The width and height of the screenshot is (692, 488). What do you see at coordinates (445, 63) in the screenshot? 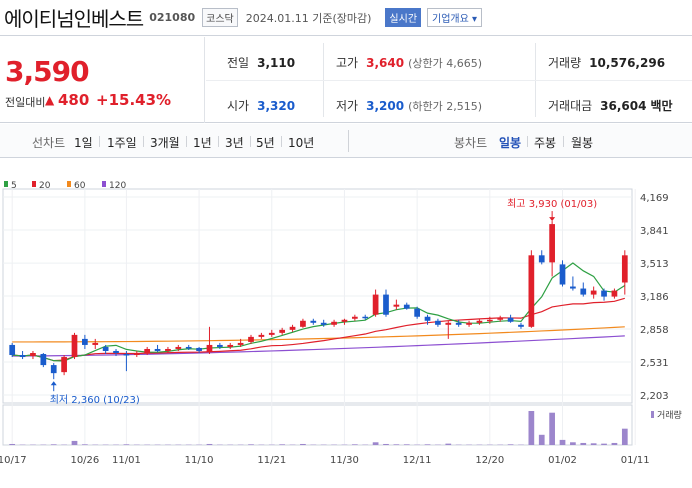
I see `stat-sub: (상한가 4,665)` at bounding box center [445, 63].